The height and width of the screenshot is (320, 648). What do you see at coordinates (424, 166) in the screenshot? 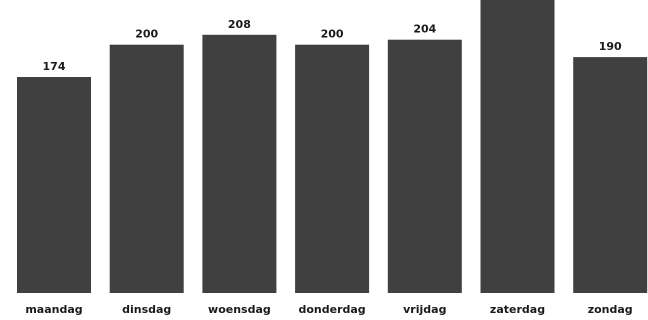
I see `bar-vrijdag` at bounding box center [424, 166].